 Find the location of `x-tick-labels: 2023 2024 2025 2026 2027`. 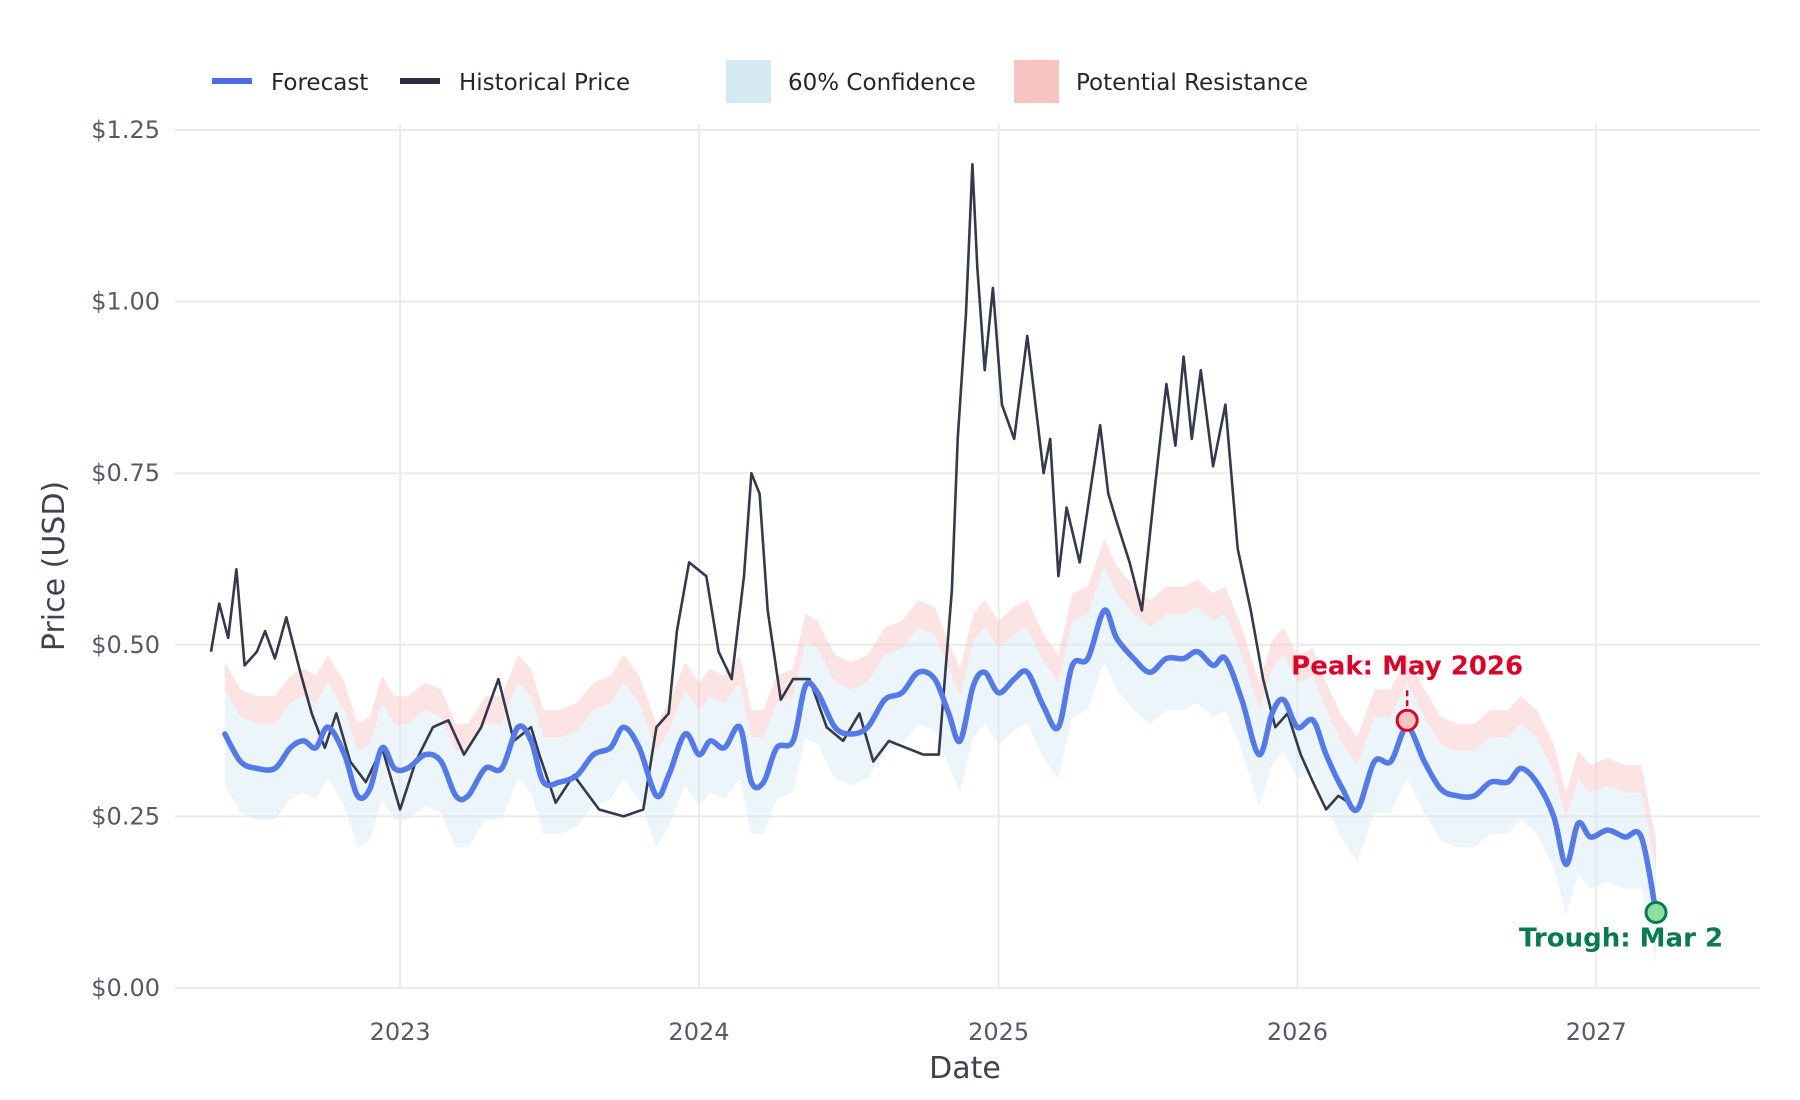

x-tick-labels: 2023 2024 2025 2026 2027 is located at coordinates (998, 1032).